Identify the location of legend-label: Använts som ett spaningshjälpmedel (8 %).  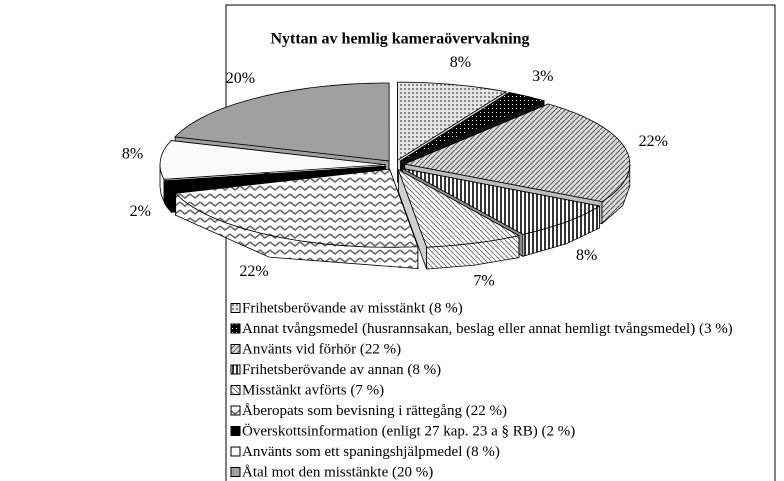
(371, 452).